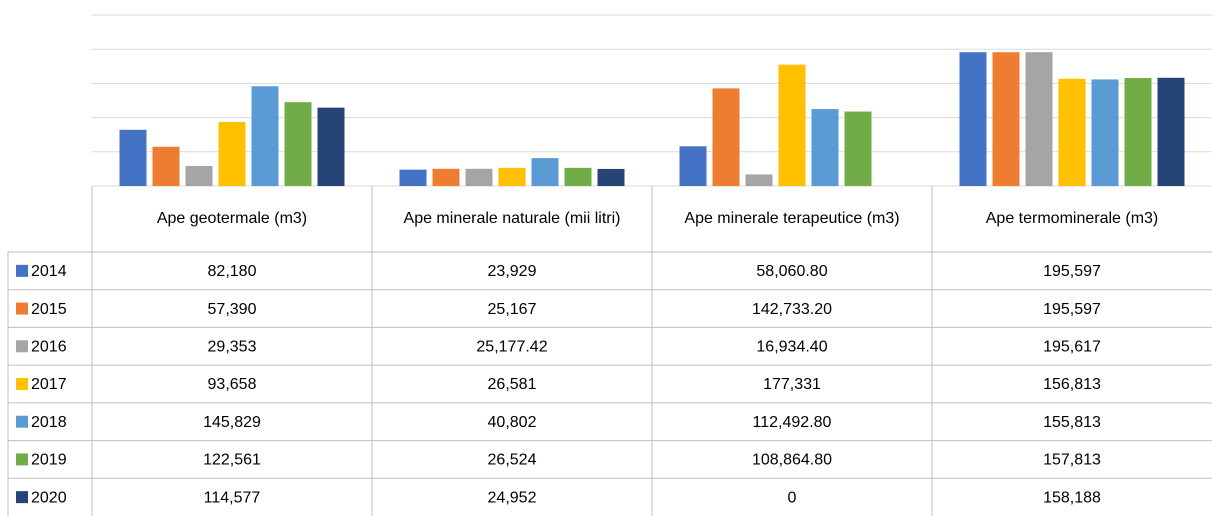  I want to click on column-header: Ape minerale naturale (mii litri), so click(512, 218).